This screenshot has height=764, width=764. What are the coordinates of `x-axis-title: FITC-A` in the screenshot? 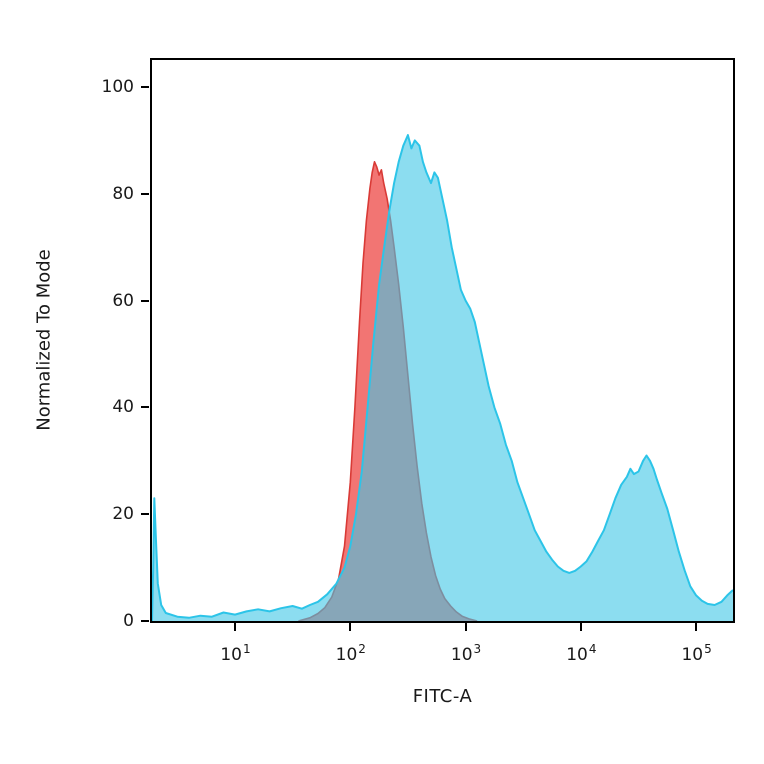 It's located at (442, 696).